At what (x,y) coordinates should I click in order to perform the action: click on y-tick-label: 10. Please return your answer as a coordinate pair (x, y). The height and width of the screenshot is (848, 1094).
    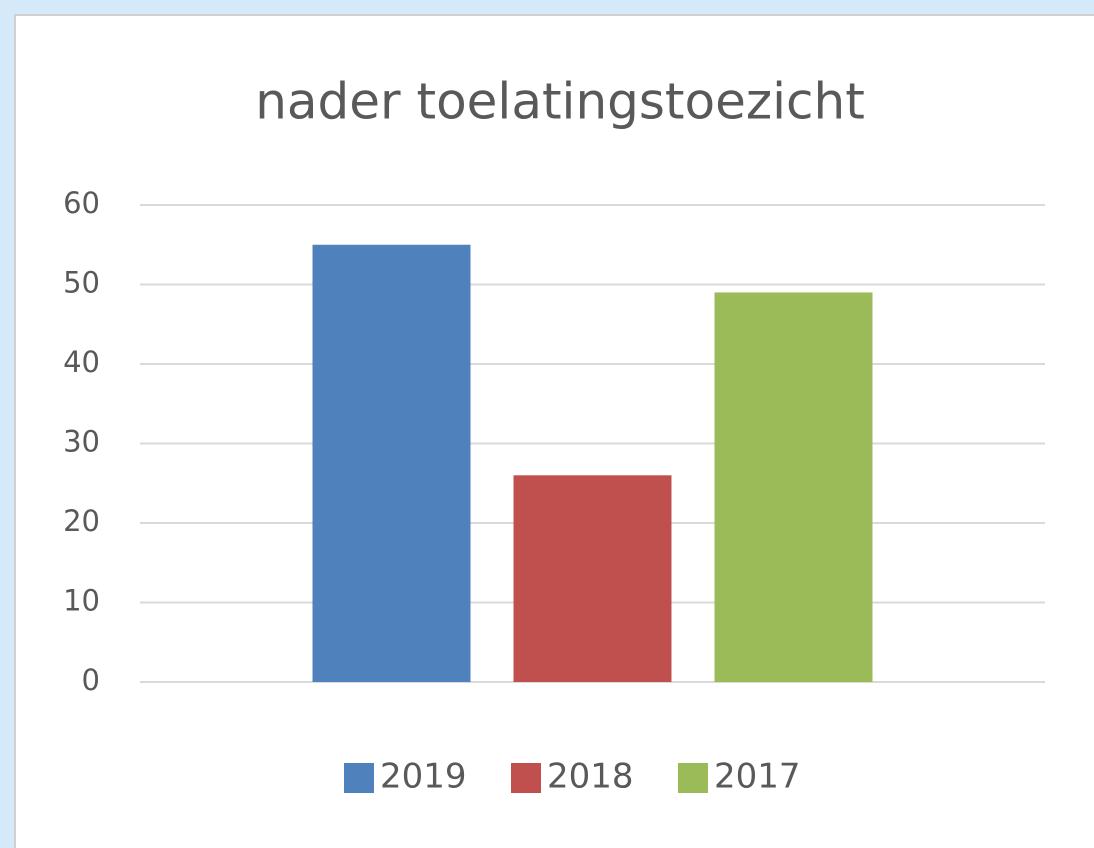
    Looking at the image, I should click on (81, 601).